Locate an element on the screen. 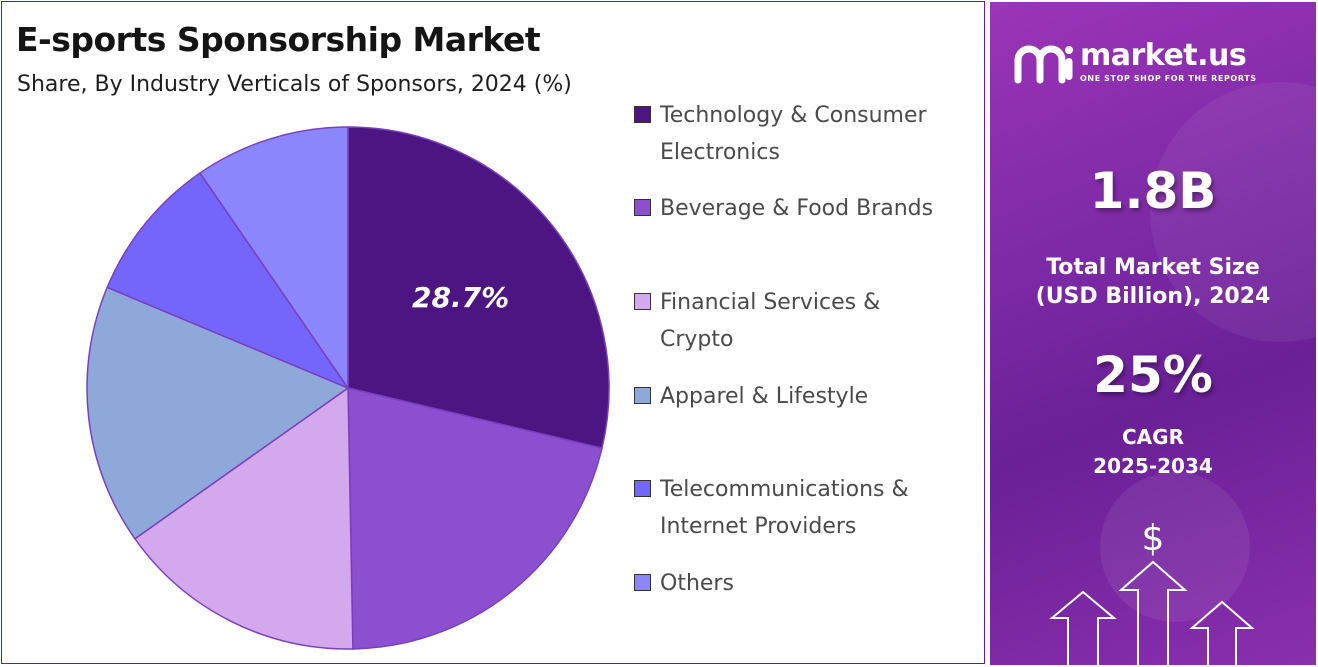 The image size is (1318, 667). legend-item-technology: Technology & Consumer Electronics is located at coordinates (807, 134).